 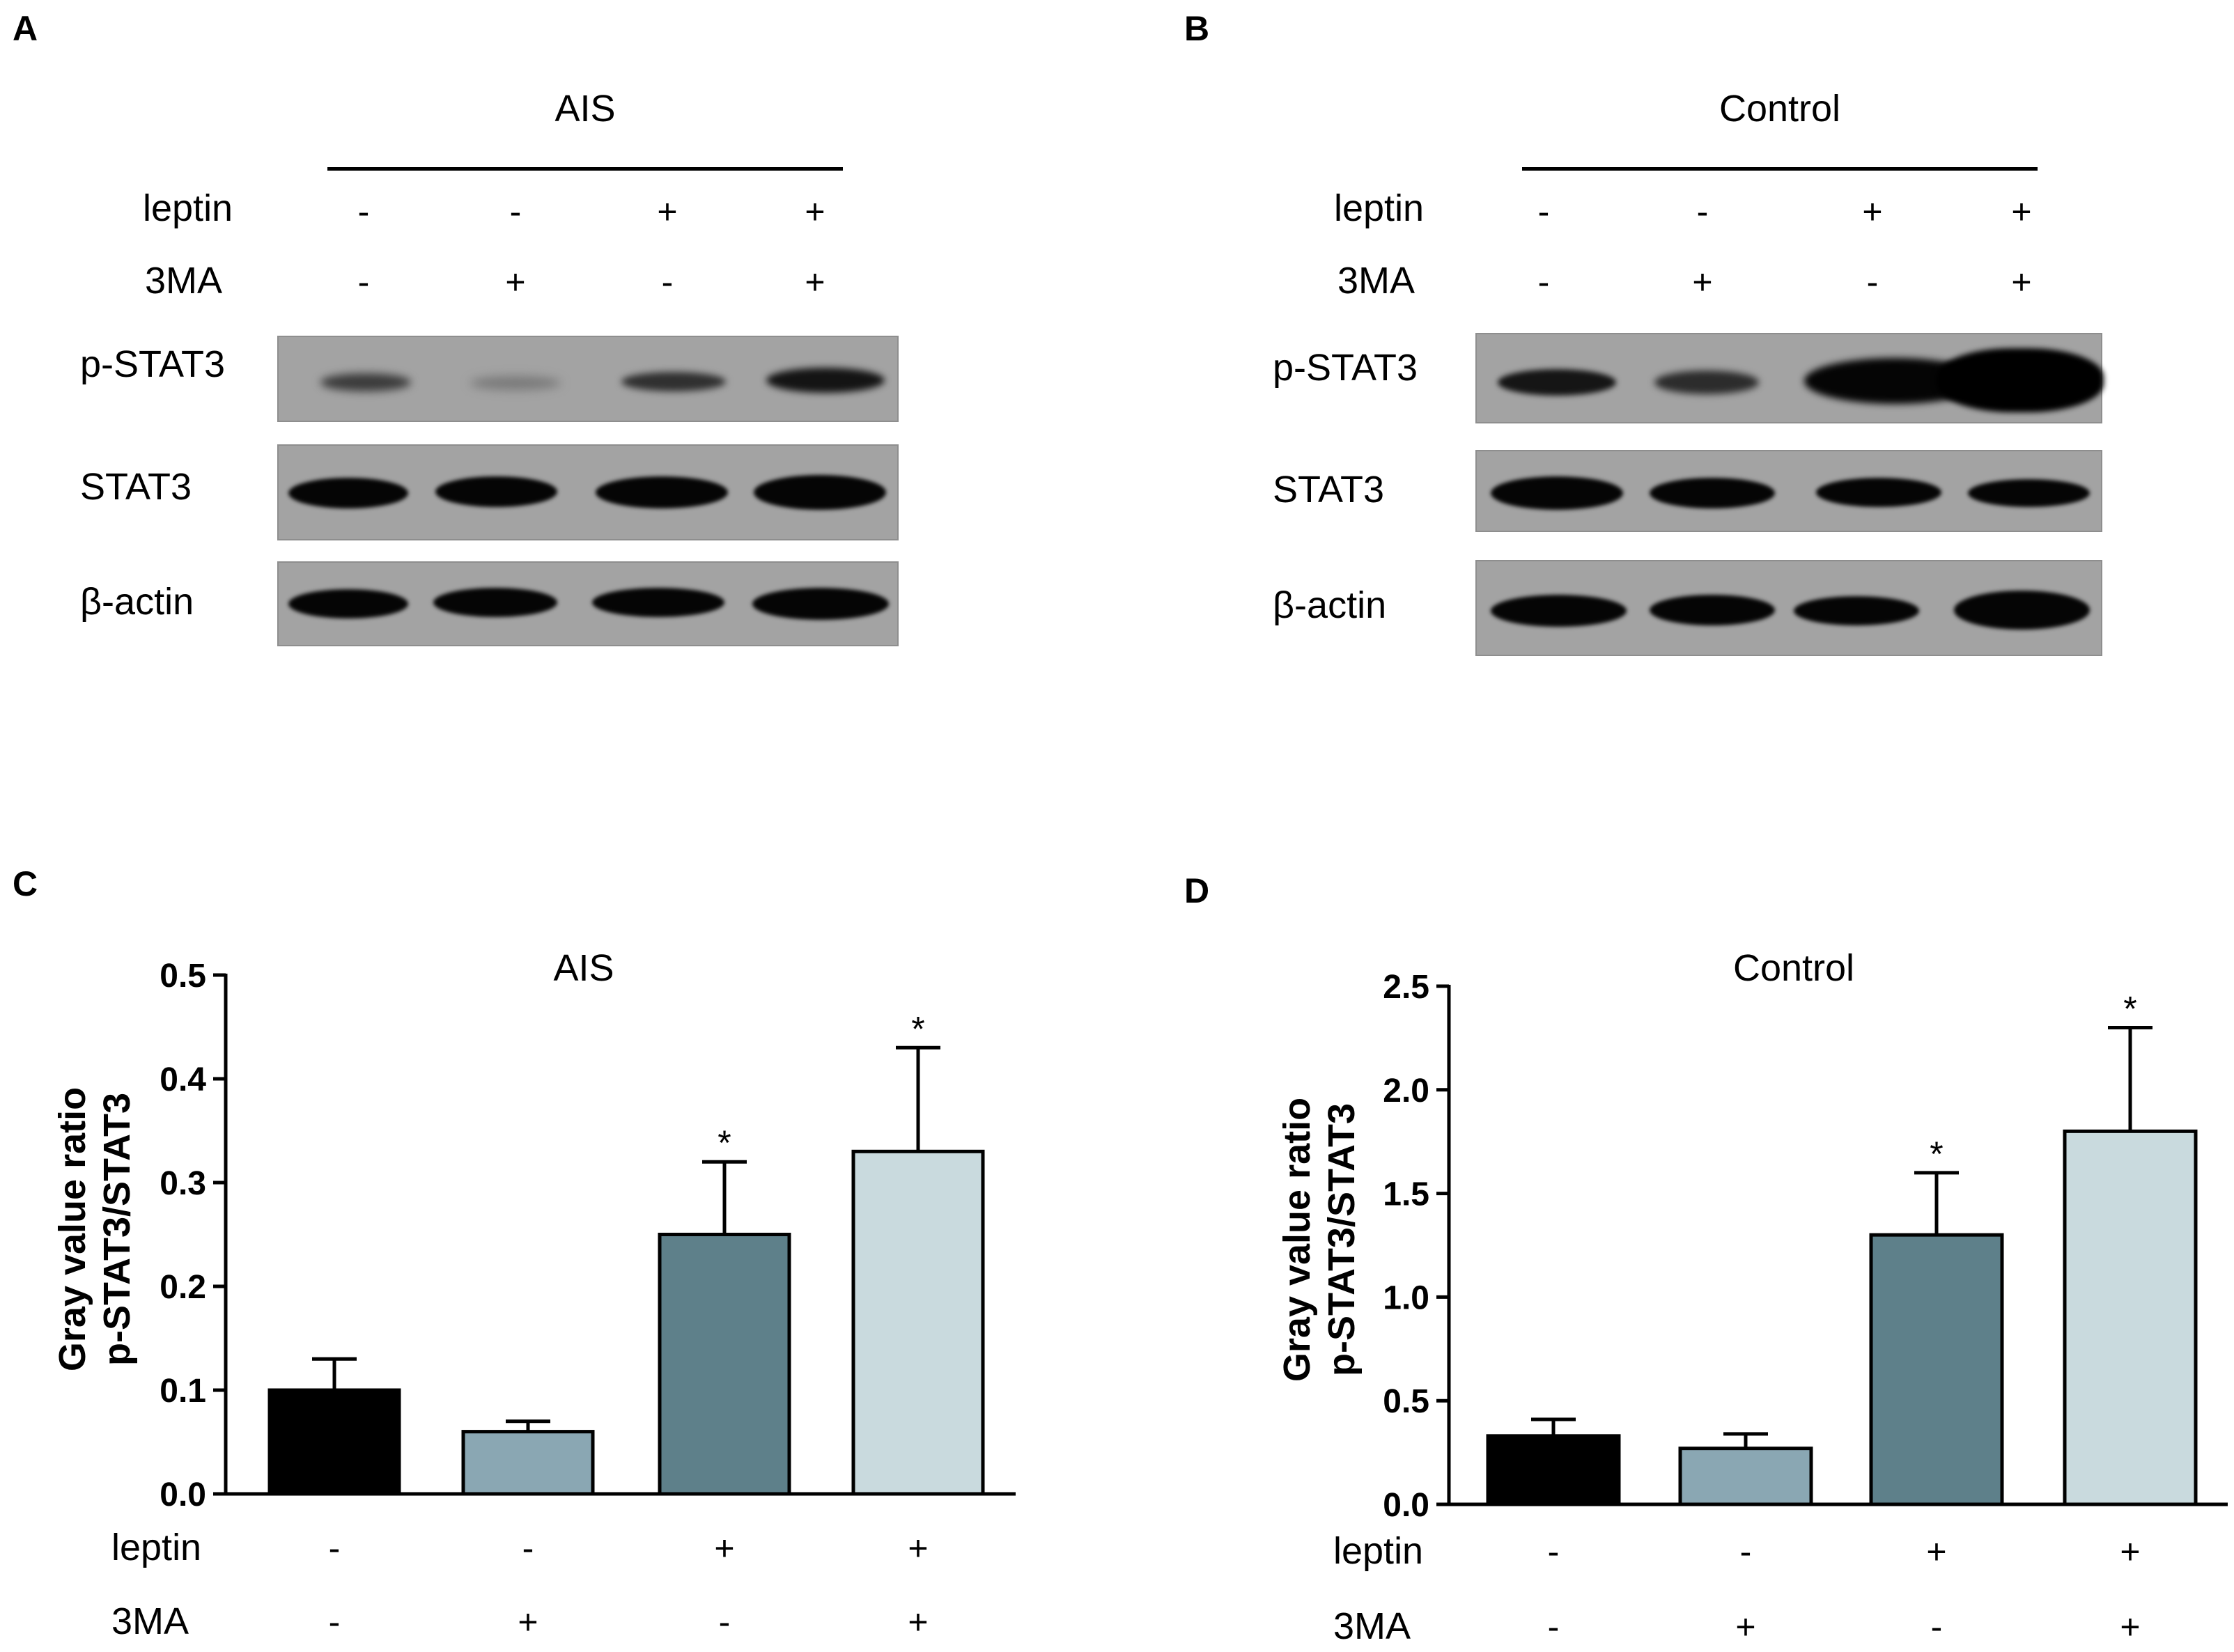 What do you see at coordinates (184, 281) in the screenshot?
I see `panel-a-3ma-label: 3MA` at bounding box center [184, 281].